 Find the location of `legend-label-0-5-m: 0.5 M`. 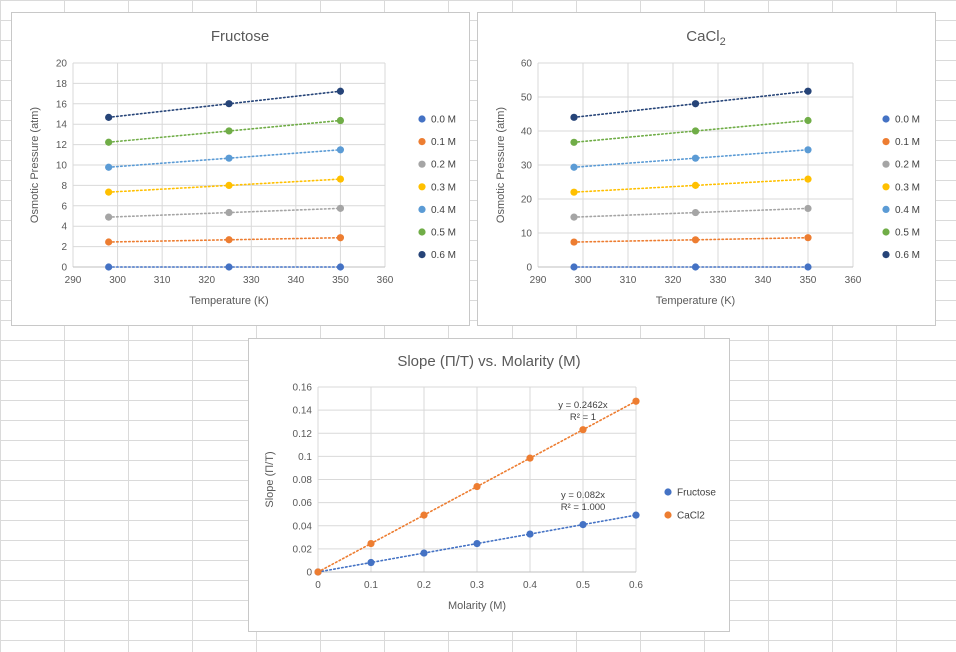

legend-label-0-5-m: 0.5 M is located at coordinates (907, 233).